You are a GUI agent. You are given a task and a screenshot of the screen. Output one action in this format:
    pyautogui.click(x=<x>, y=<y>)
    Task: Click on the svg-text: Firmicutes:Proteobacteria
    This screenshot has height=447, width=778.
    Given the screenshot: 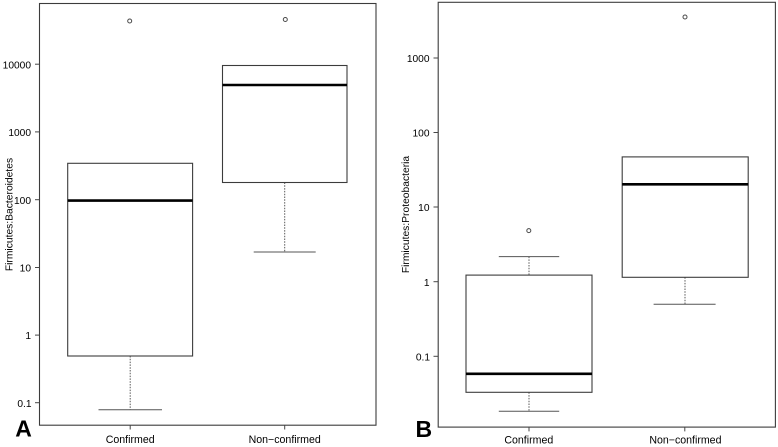 What is the action you would take?
    pyautogui.click(x=406, y=215)
    